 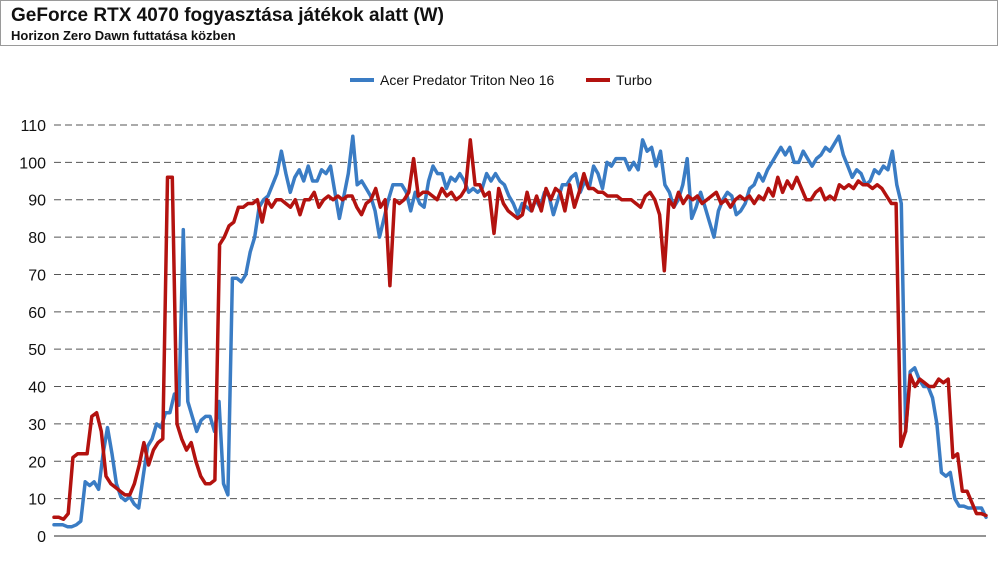 What do you see at coordinates (33, 126) in the screenshot?
I see `y-tick-label: 110` at bounding box center [33, 126].